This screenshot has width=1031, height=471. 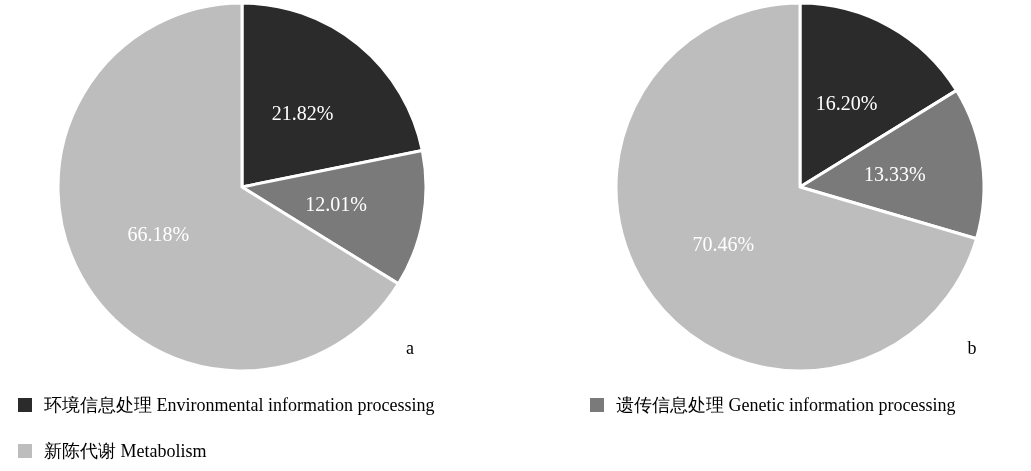 I want to click on data-label: 12.01%, so click(x=336, y=203).